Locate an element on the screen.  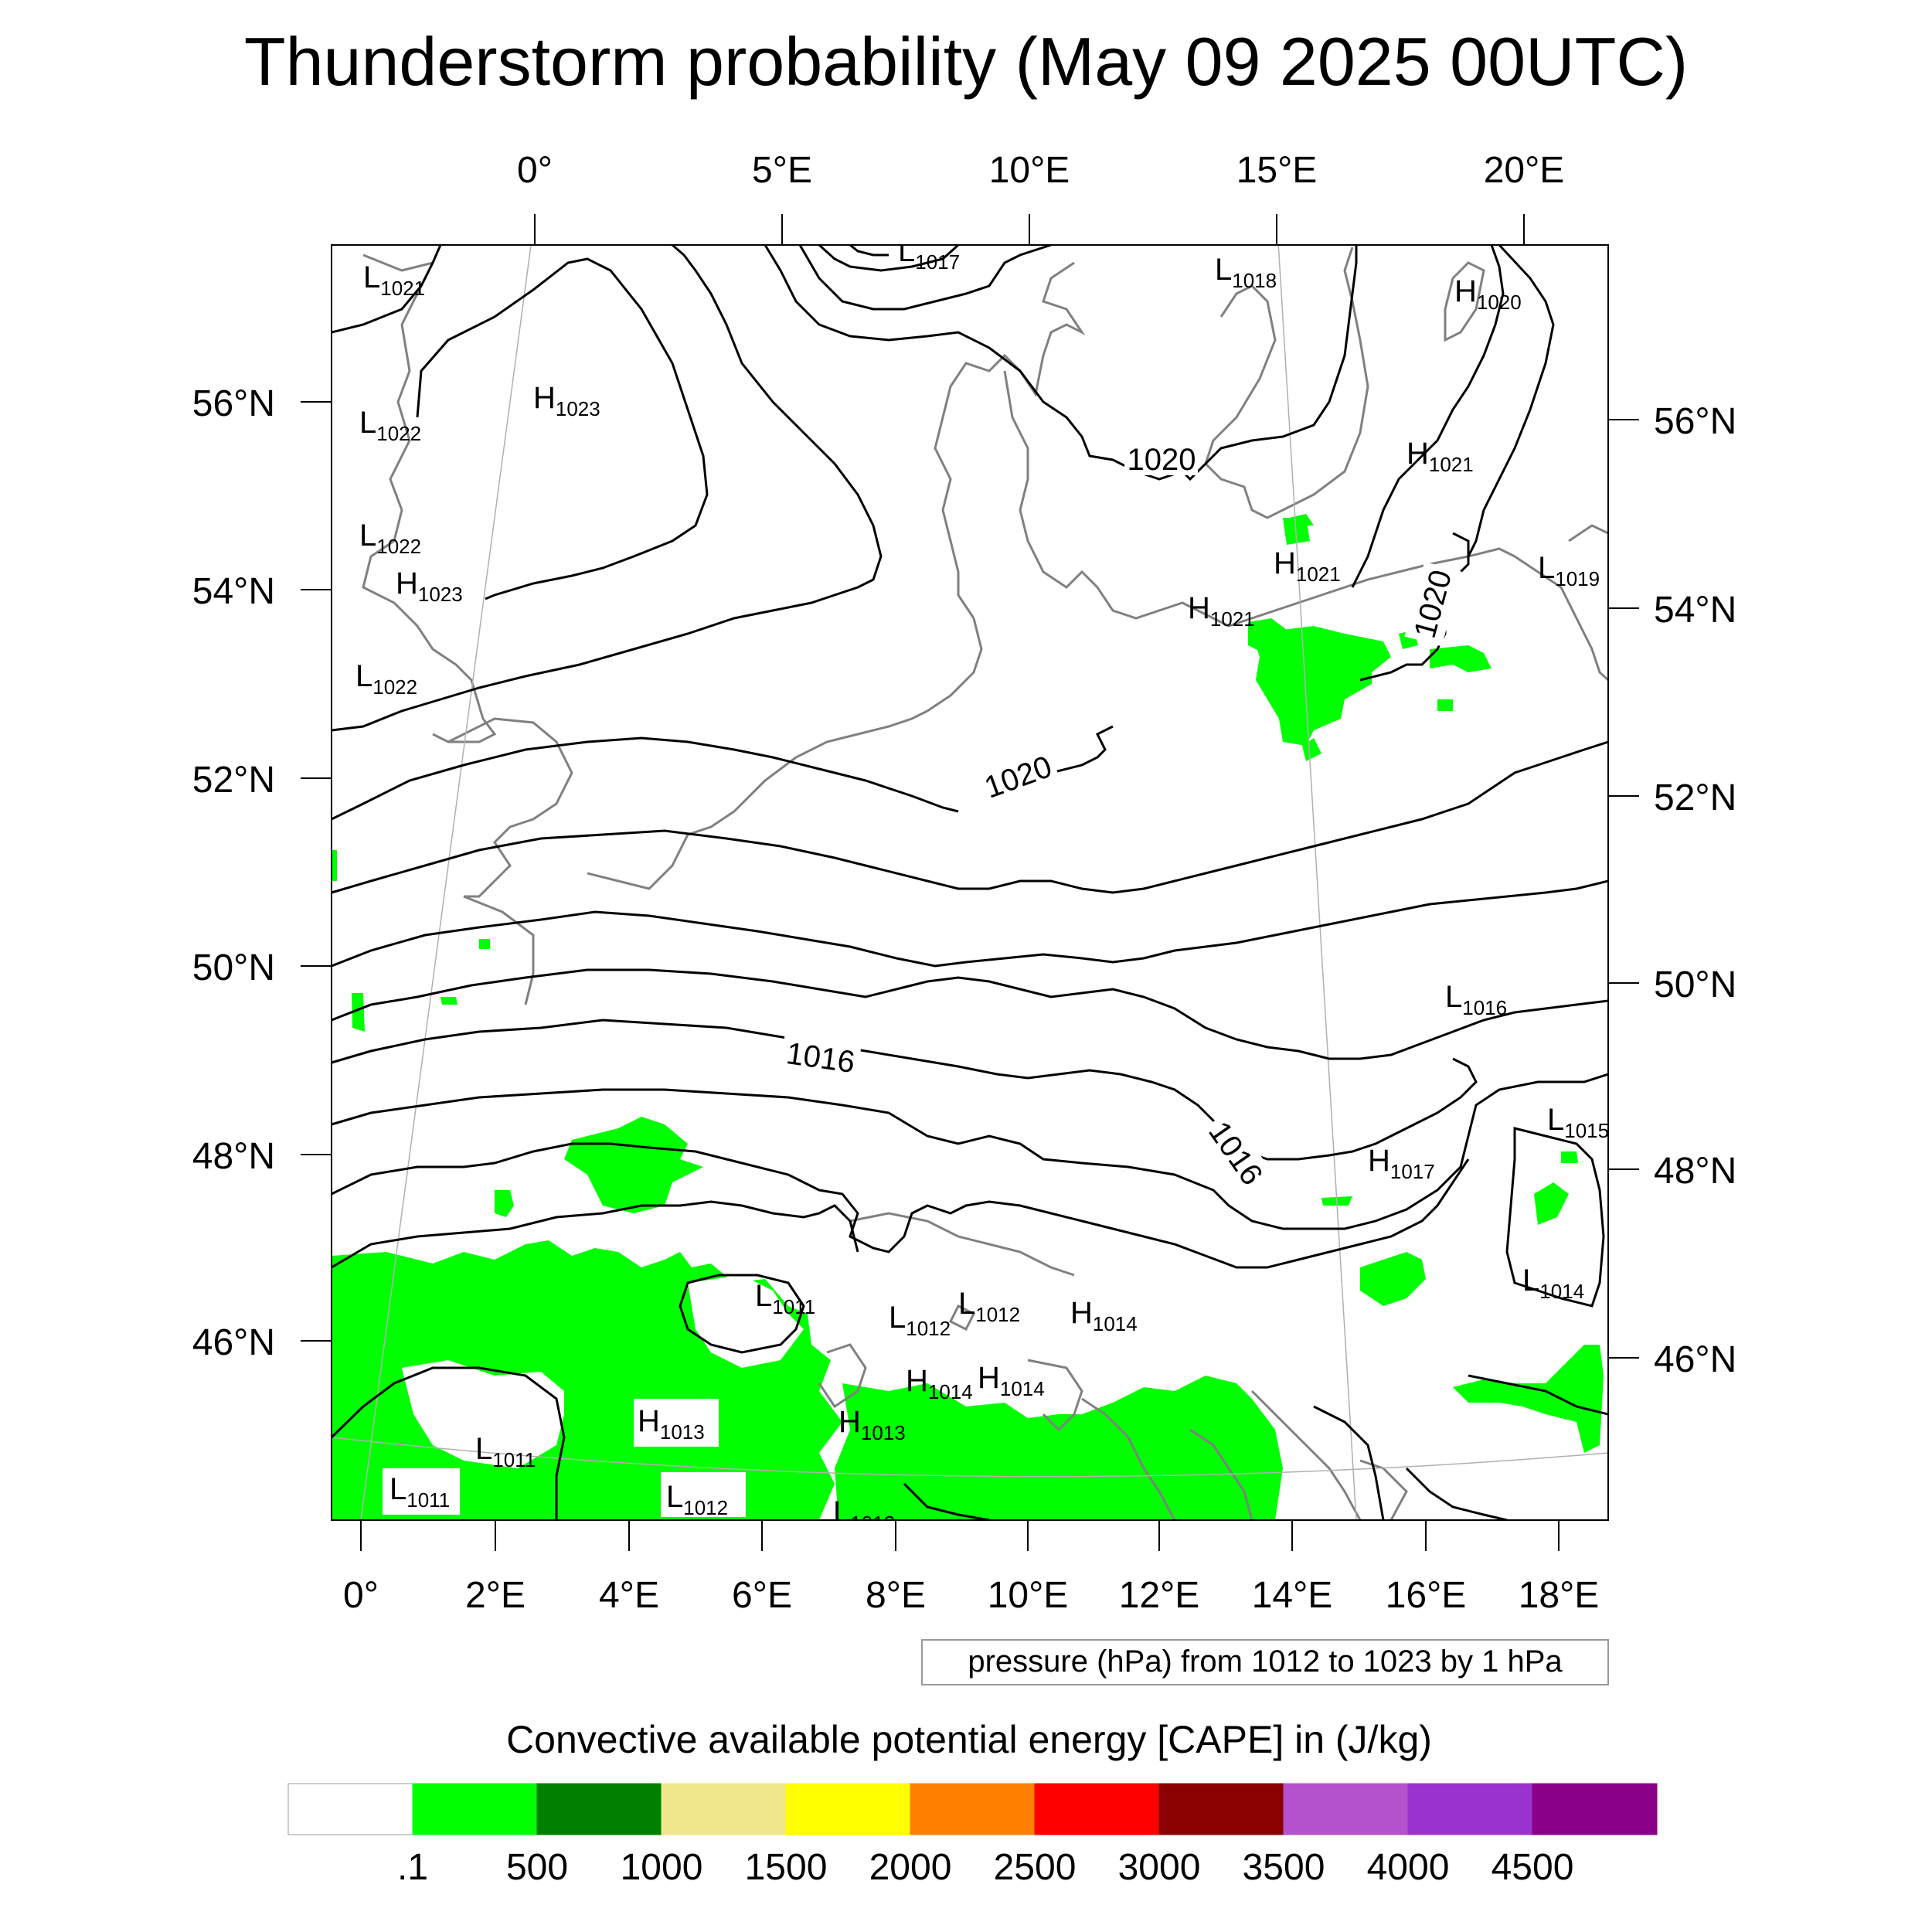
colorbar-tick-label: 2500 is located at coordinates (1035, 1868).